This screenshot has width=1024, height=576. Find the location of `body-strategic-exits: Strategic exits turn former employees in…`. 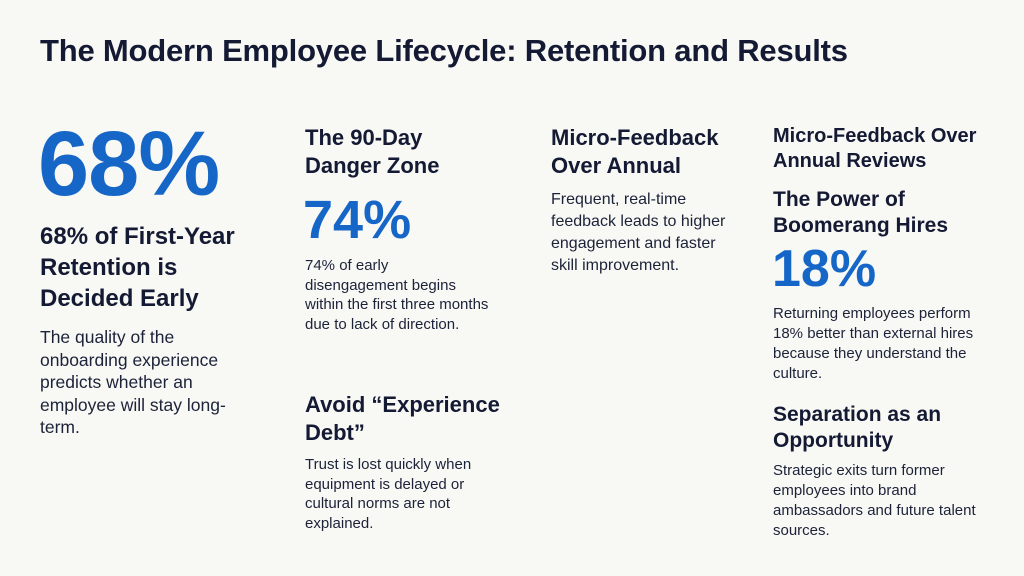

body-strategic-exits: Strategic exits turn former employees in… is located at coordinates (874, 500).